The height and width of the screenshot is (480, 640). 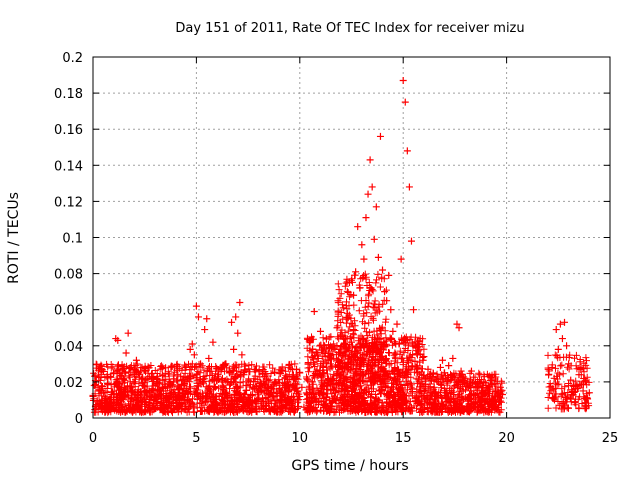 I want to click on x-tick-label: 20, so click(x=506, y=438).